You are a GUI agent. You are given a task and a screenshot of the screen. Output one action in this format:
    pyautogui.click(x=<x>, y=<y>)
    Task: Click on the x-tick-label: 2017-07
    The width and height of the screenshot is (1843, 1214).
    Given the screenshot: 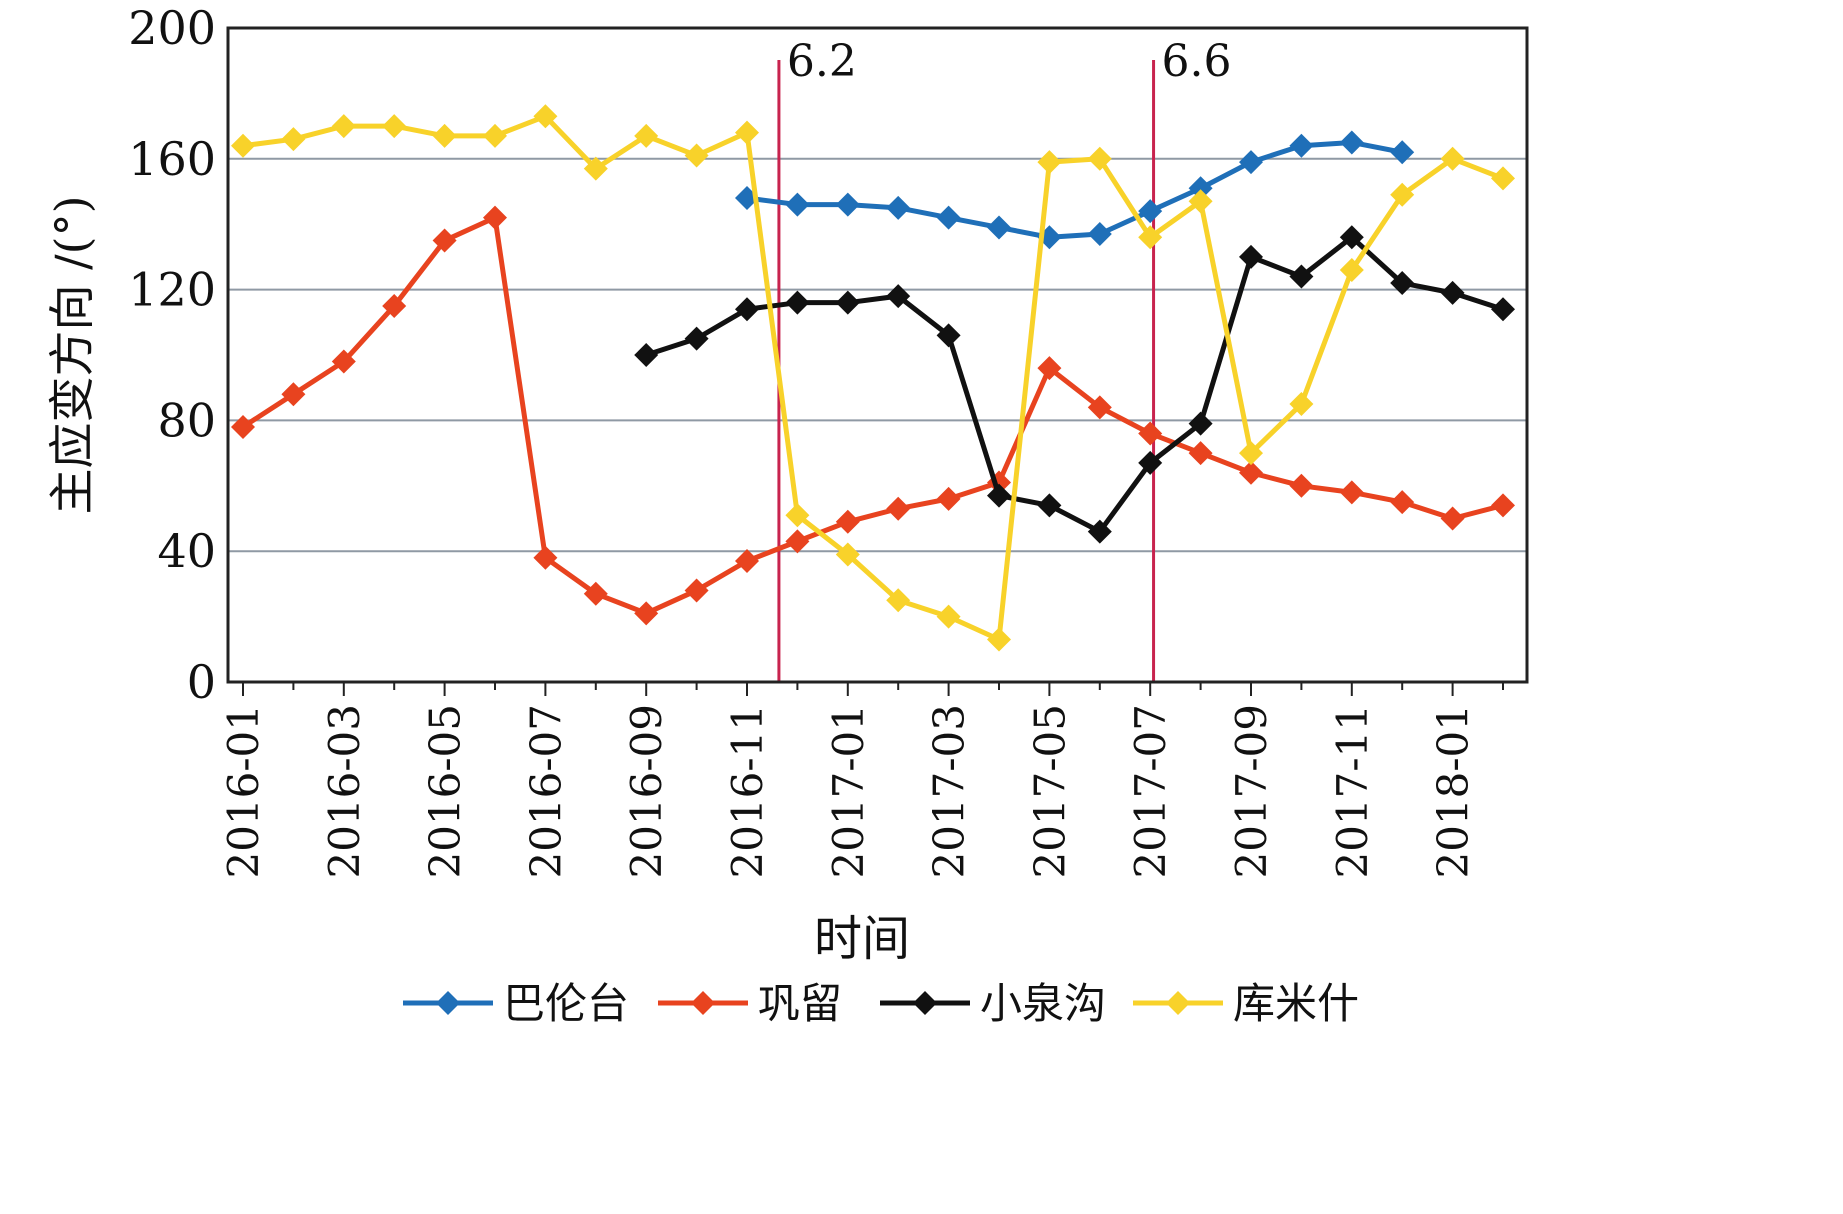 What is the action you would take?
    pyautogui.click(x=1150, y=791)
    